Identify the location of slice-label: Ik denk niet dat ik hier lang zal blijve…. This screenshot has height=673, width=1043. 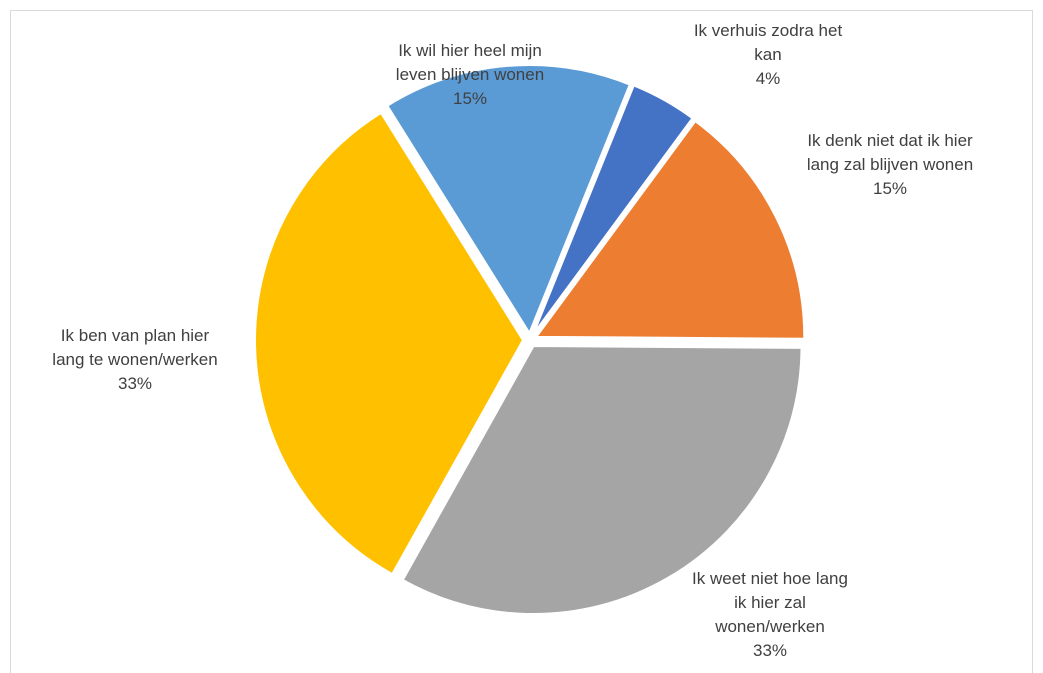
(890, 165).